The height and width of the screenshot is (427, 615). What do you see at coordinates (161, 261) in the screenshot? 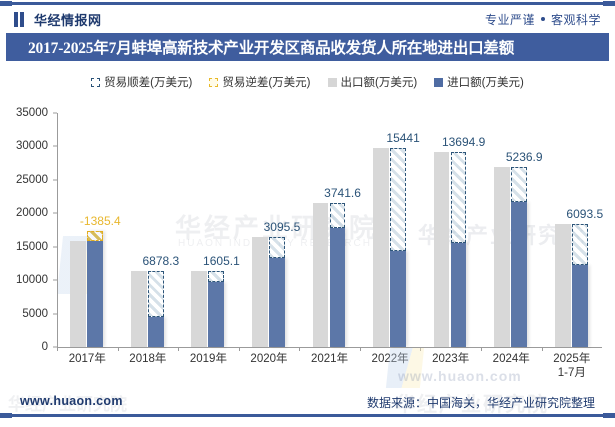
I see `data-label-balance: 6878.3` at bounding box center [161, 261].